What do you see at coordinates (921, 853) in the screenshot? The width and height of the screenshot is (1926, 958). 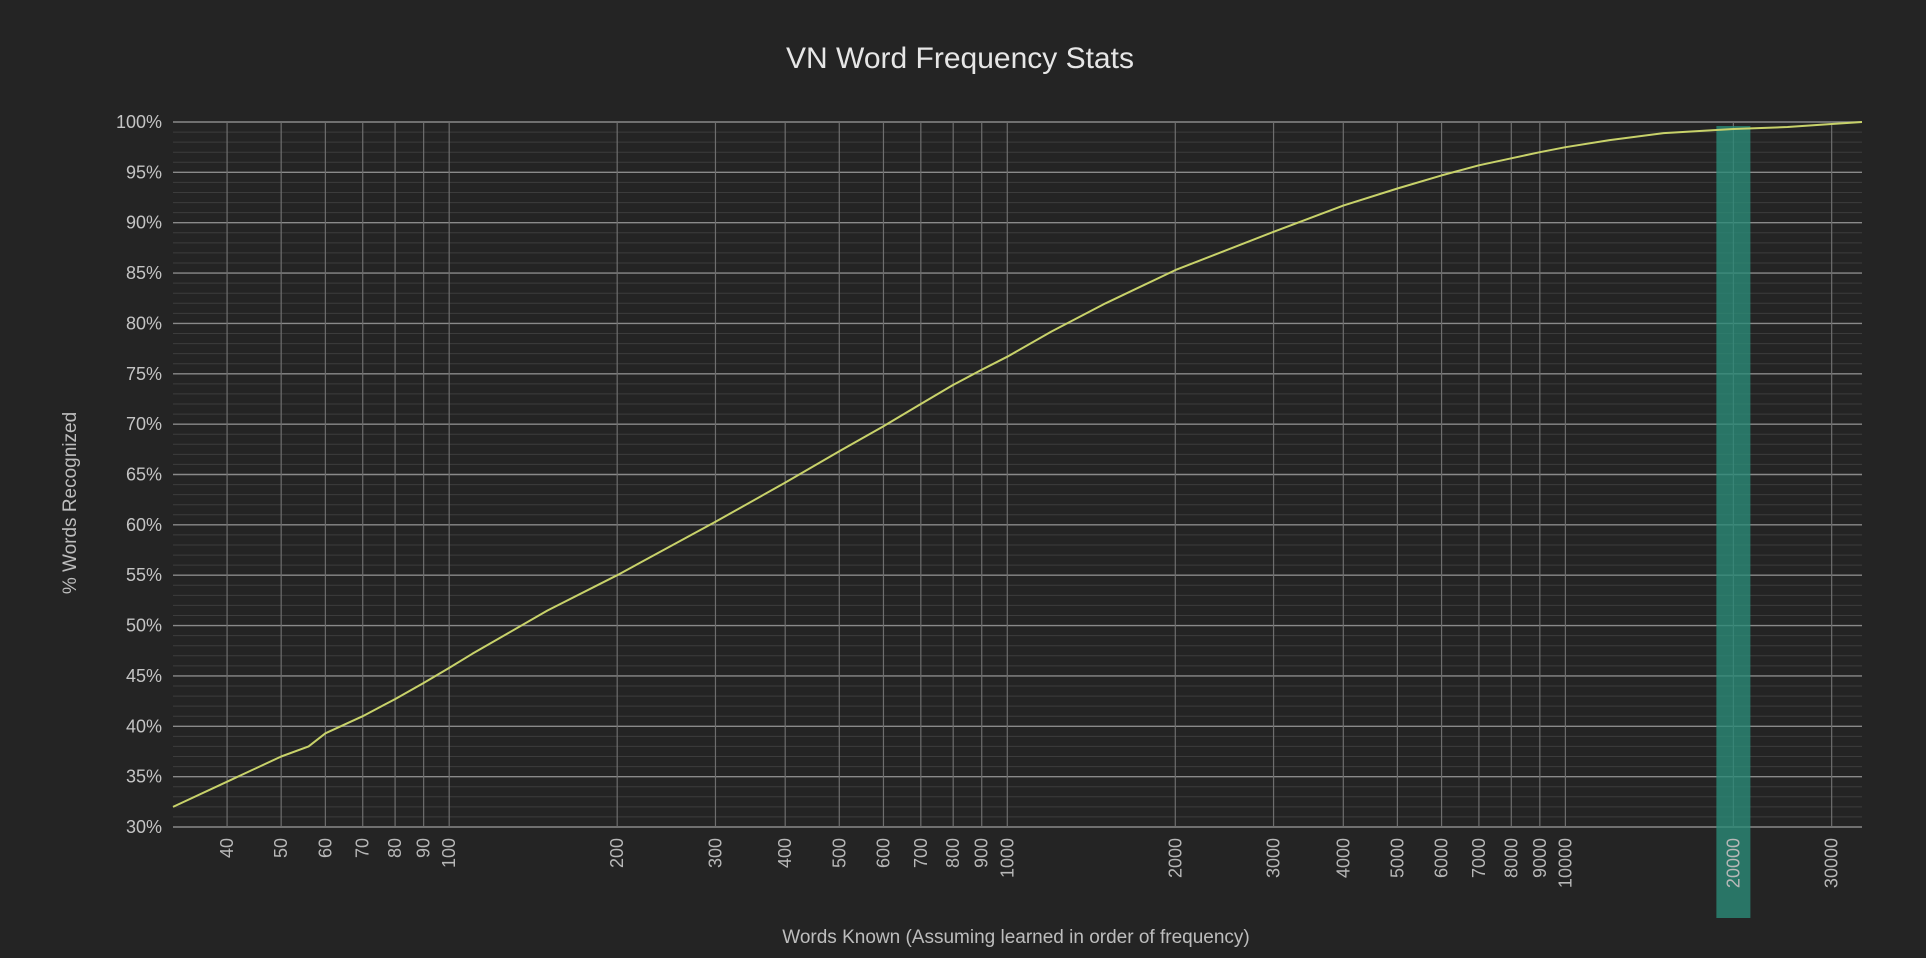 I see `x-tick-label: 700` at bounding box center [921, 853].